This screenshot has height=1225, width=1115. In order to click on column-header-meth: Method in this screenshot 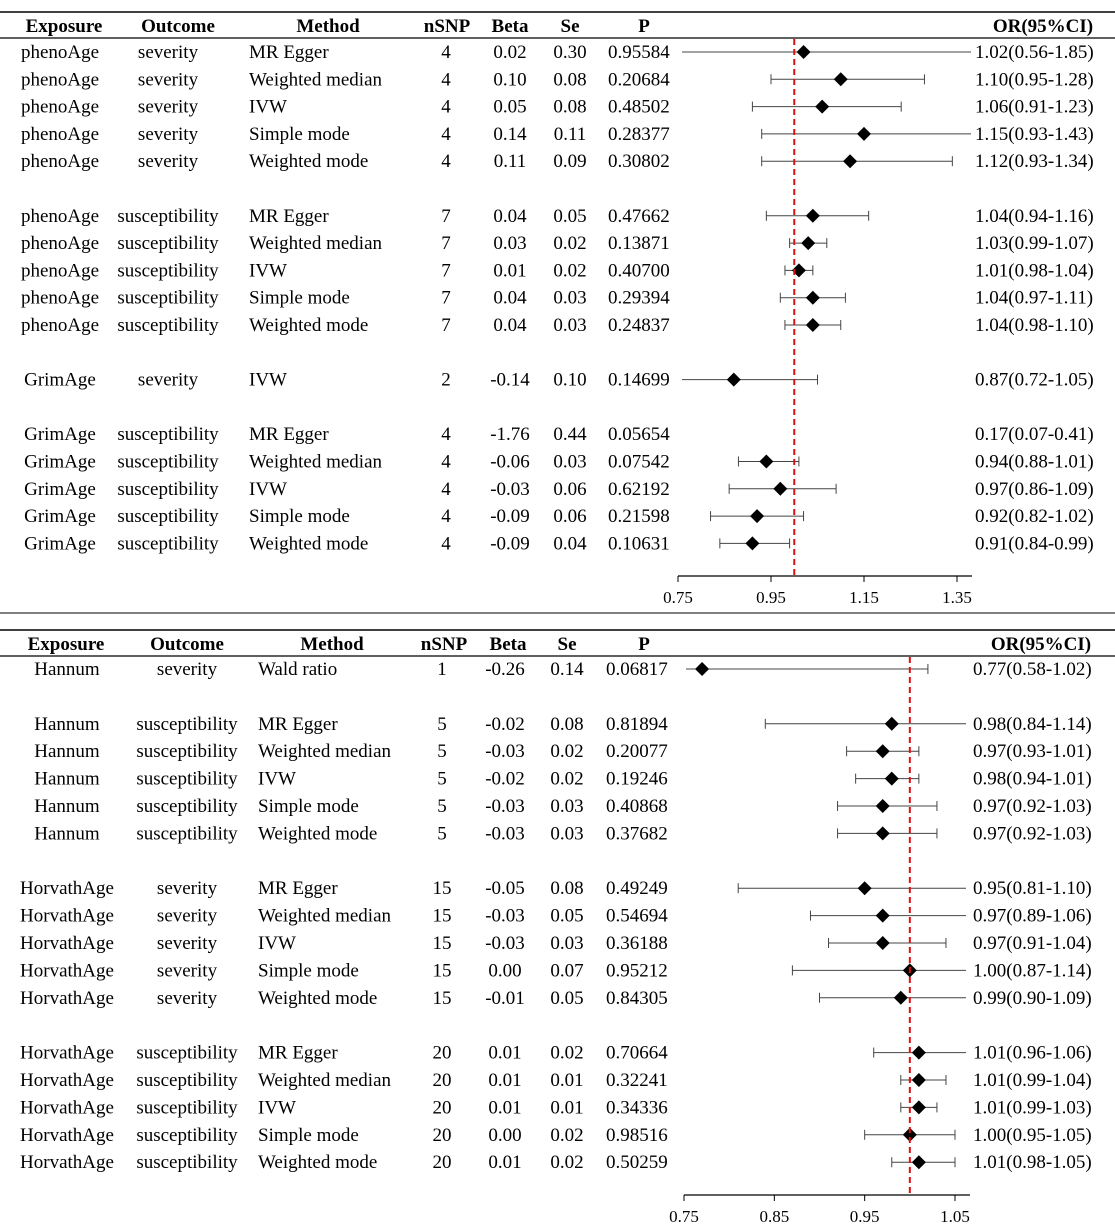, I will do `click(328, 26)`.